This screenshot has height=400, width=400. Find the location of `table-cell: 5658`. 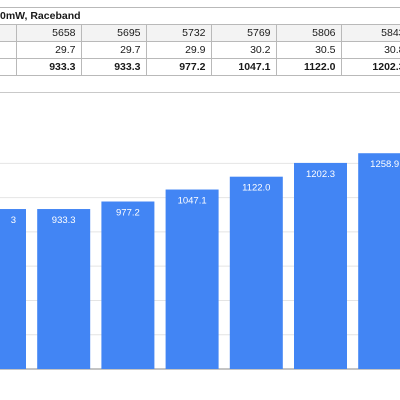

table-cell: 5658 is located at coordinates (48, 33).